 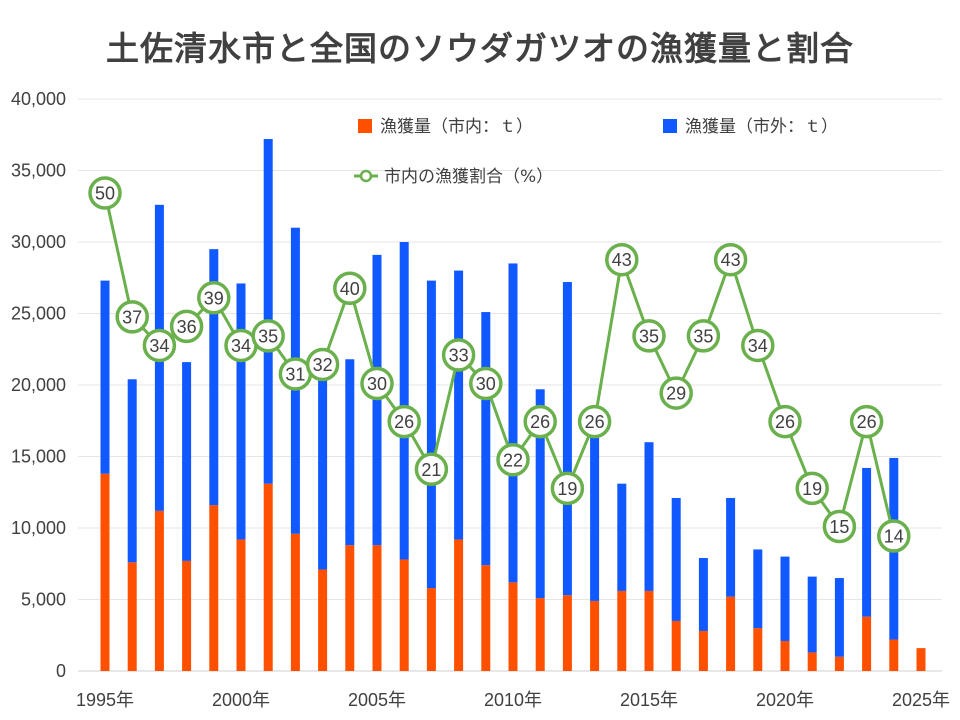 I want to click on legend: 漁獲量（市内：ｔ） 漁獲量（市外：ｔ） 市内の漁獲割合（%）, so click(x=596, y=152).